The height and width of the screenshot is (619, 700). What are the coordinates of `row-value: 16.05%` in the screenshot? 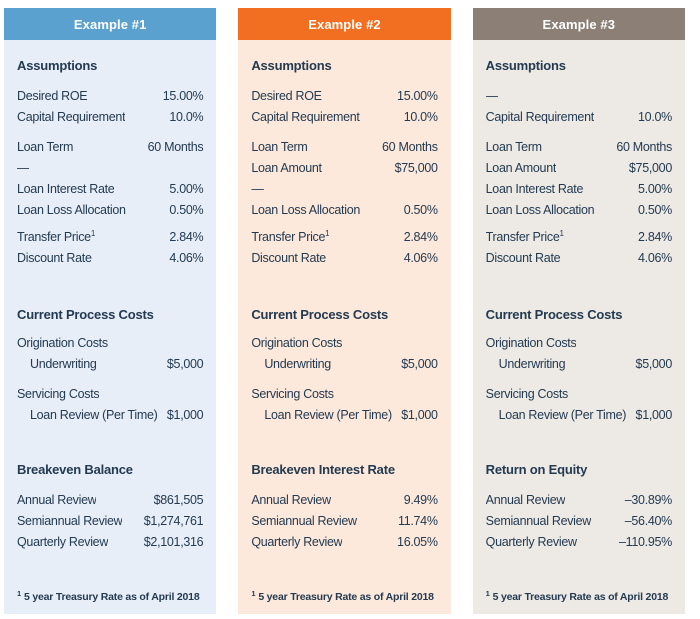 It's located at (417, 542).